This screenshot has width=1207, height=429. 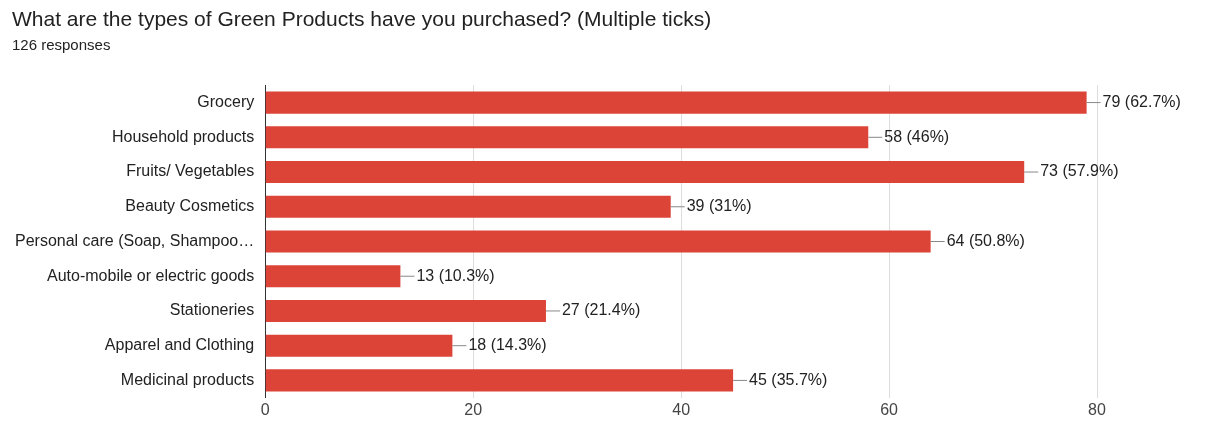 What do you see at coordinates (473, 409) in the screenshot?
I see `x-tick-label: 20` at bounding box center [473, 409].